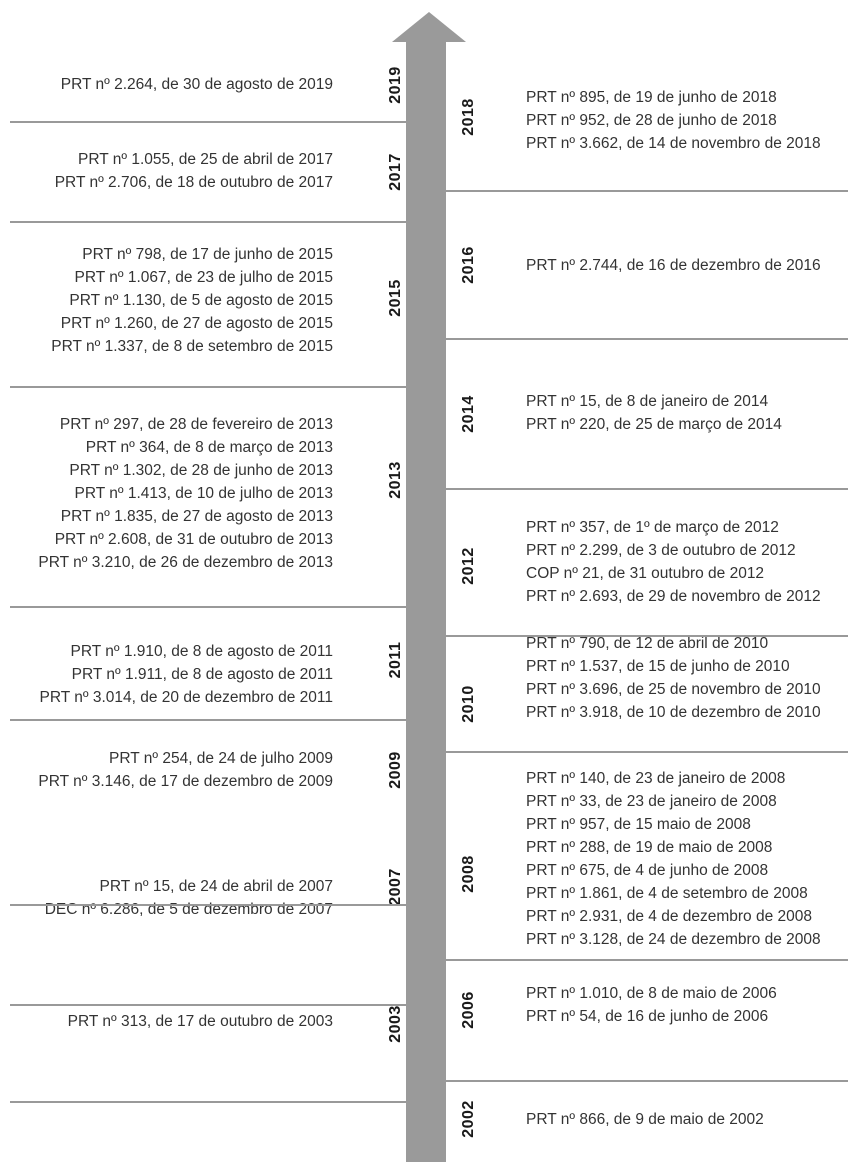 The height and width of the screenshot is (1162, 853). I want to click on entry-line: PRT nº 313, de 17 de outubro de 2003, so click(200, 1021).